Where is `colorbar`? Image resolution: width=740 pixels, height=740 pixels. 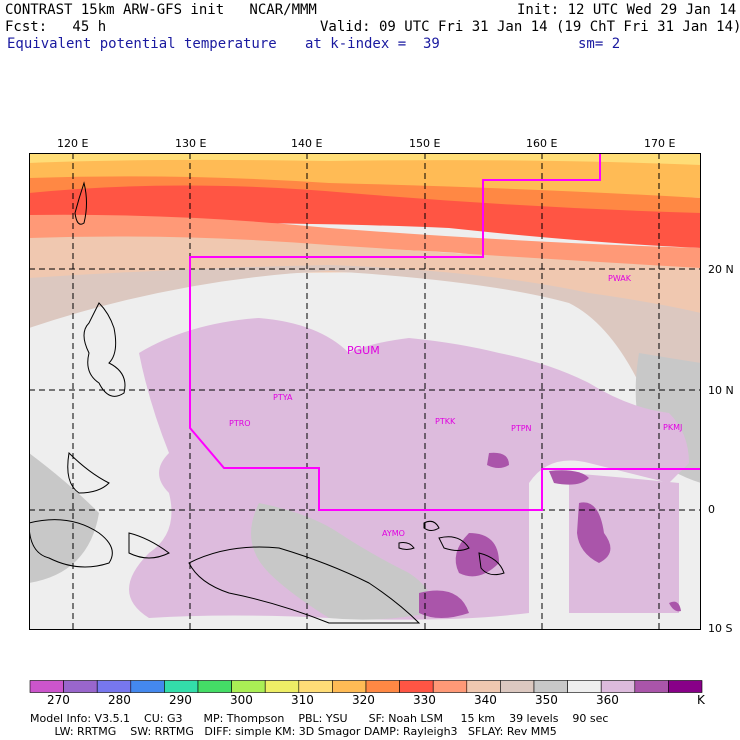 colorbar is located at coordinates (366, 686).